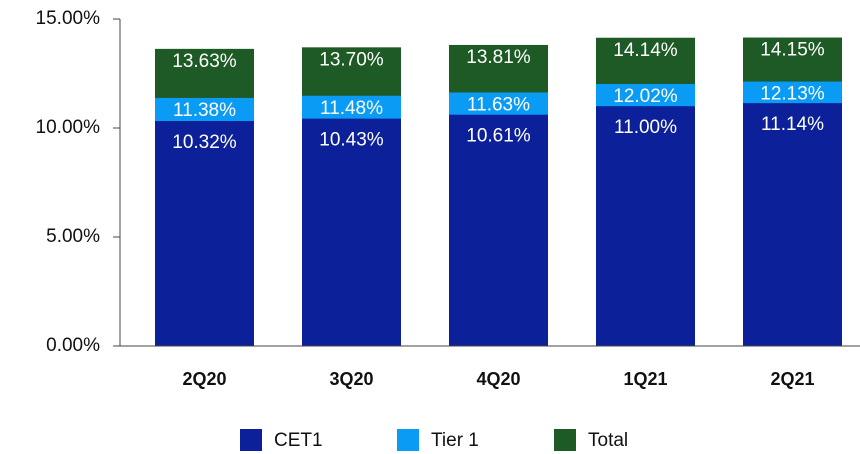 The height and width of the screenshot is (454, 860). What do you see at coordinates (351, 59) in the screenshot?
I see `value-label: 13.70%` at bounding box center [351, 59].